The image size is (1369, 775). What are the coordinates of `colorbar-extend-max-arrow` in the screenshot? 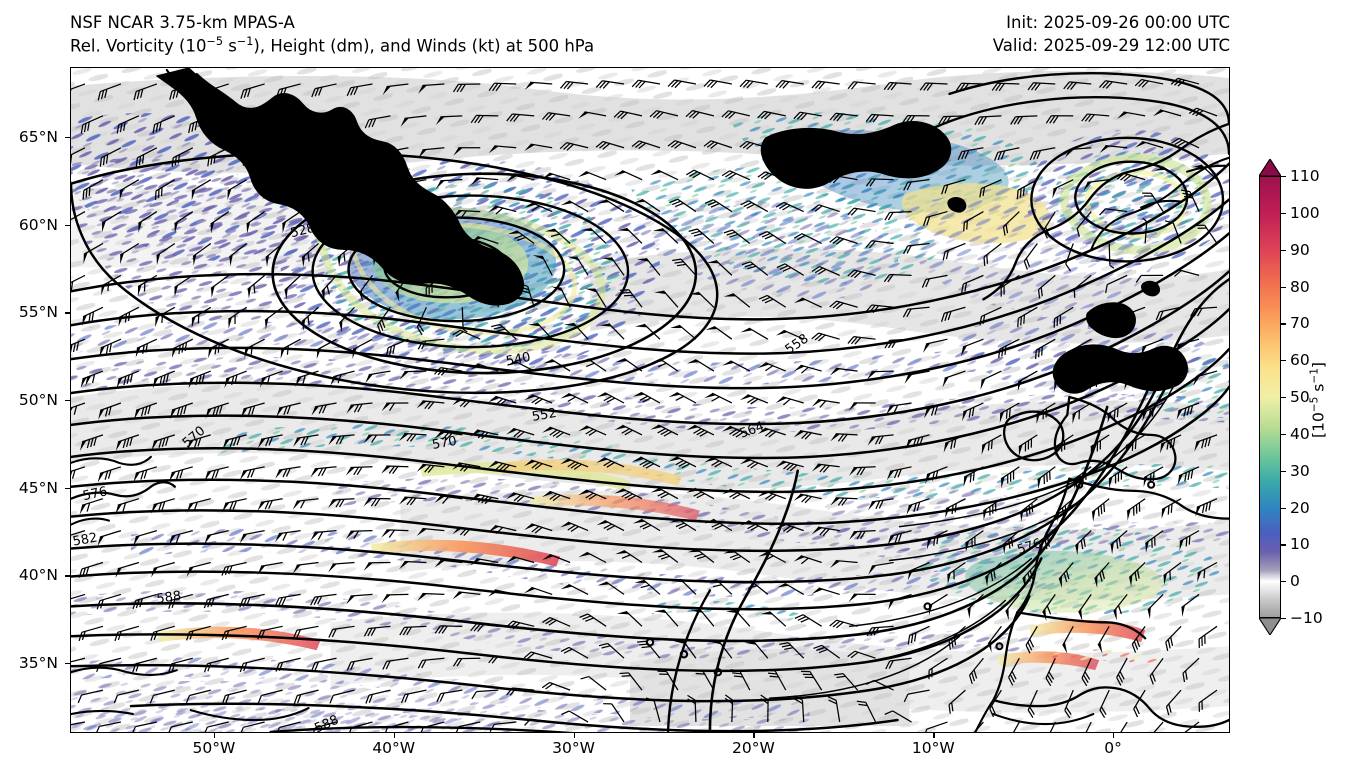 It's located at (1270, 167).